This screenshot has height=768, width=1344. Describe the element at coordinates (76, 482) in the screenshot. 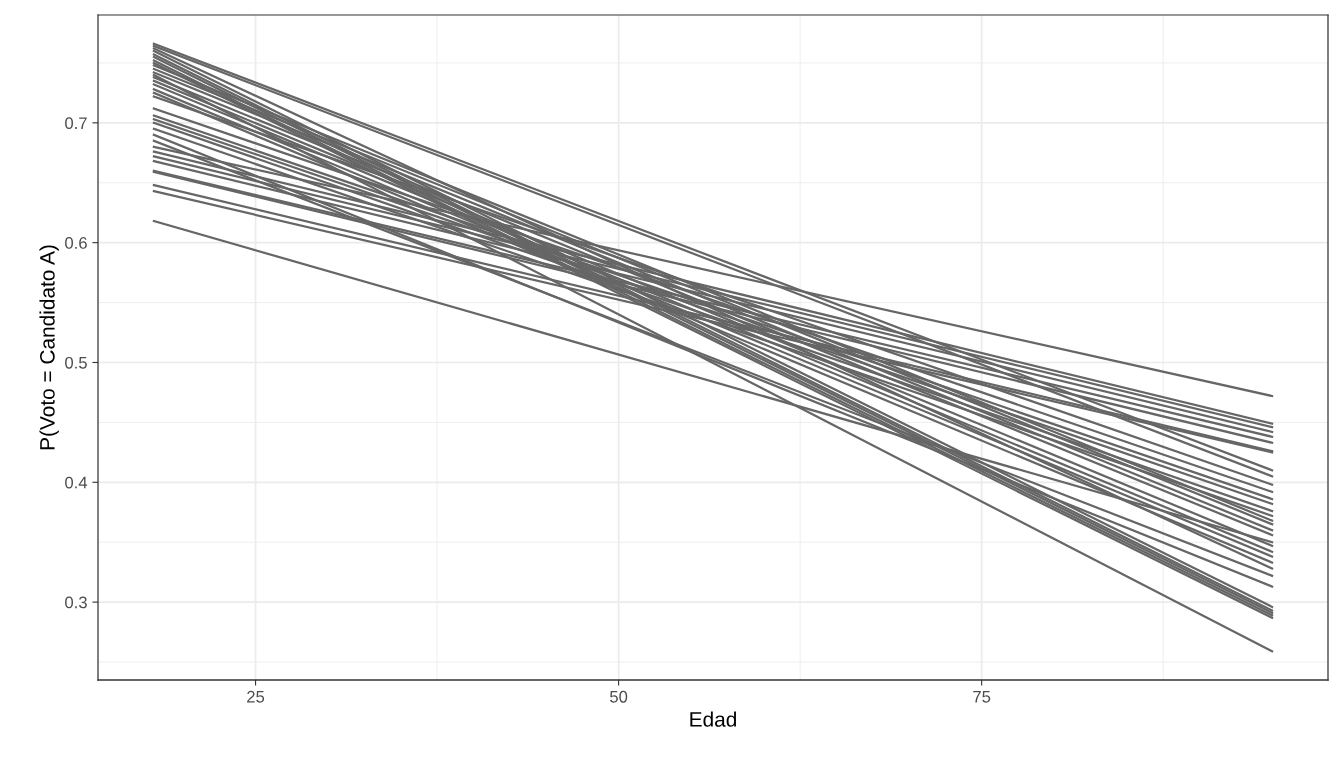

I see `y-tick-label: 0.4` at that location.